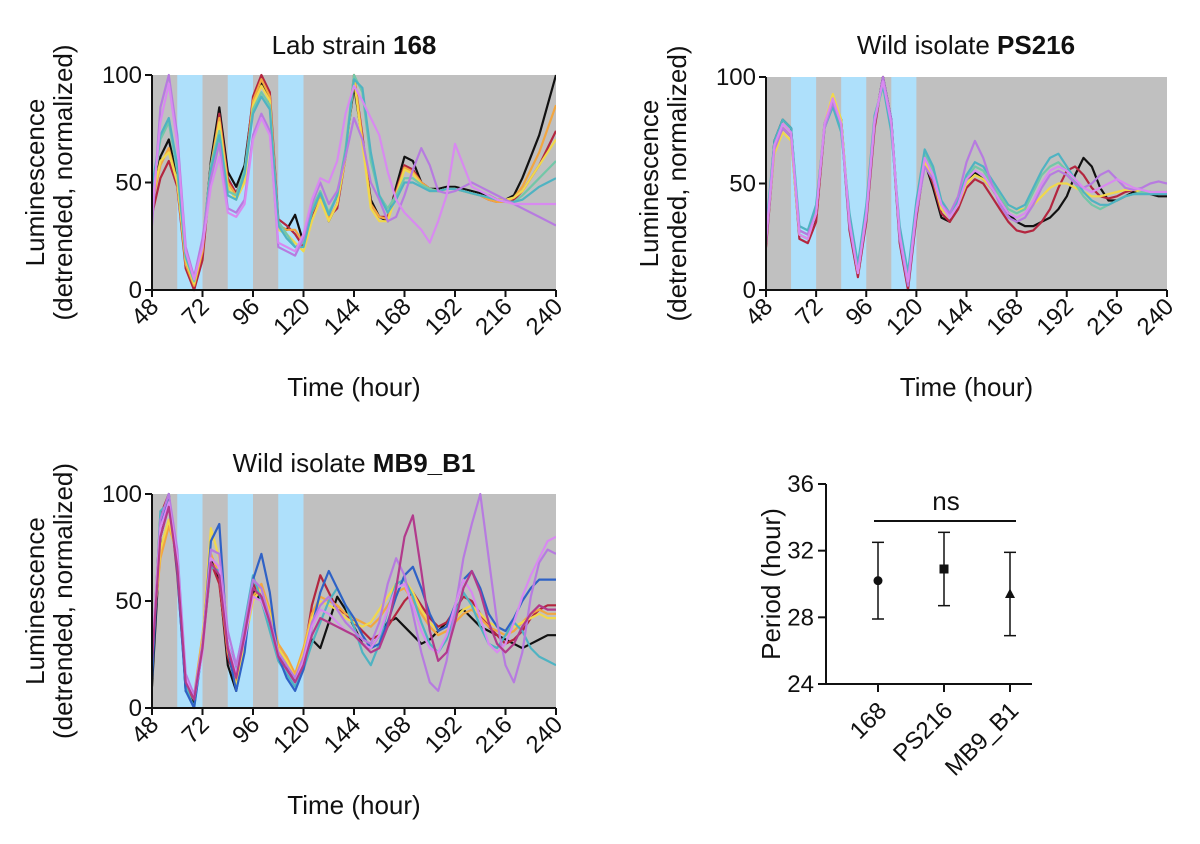 Image resolution: width=1200 pixels, height=844 pixels. I want to click on chart-title: Lab strain 168, so click(354, 45).